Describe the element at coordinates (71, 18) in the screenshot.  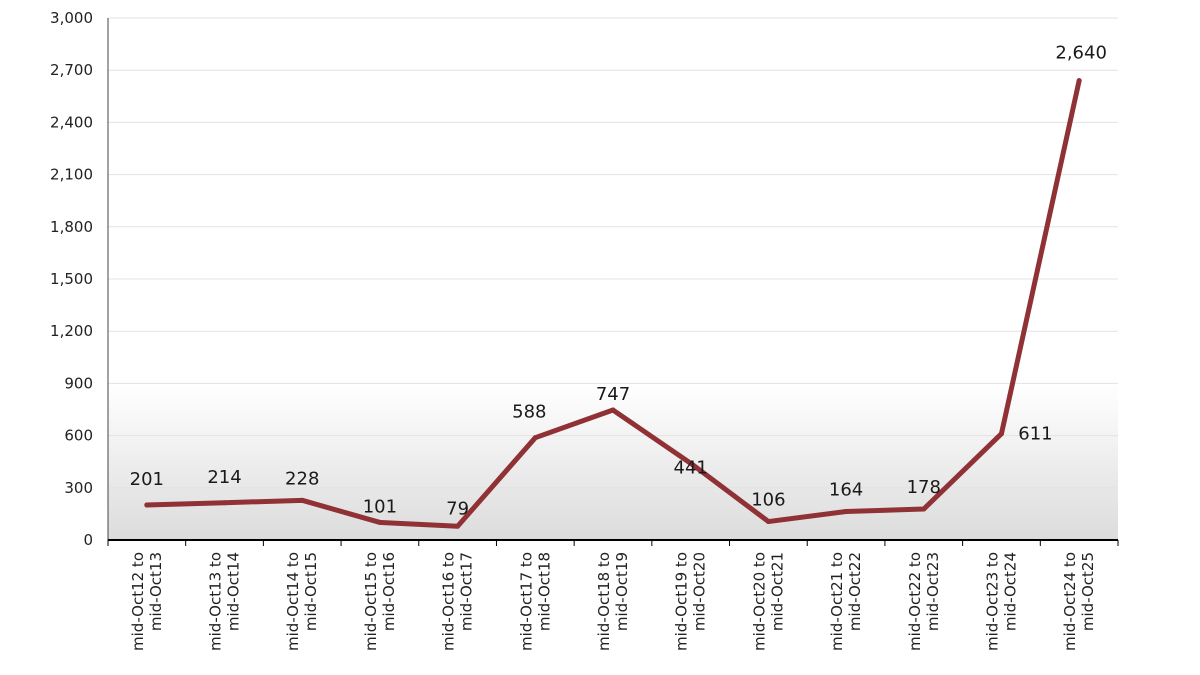
I see `y-tick-label: 3,000` at that location.